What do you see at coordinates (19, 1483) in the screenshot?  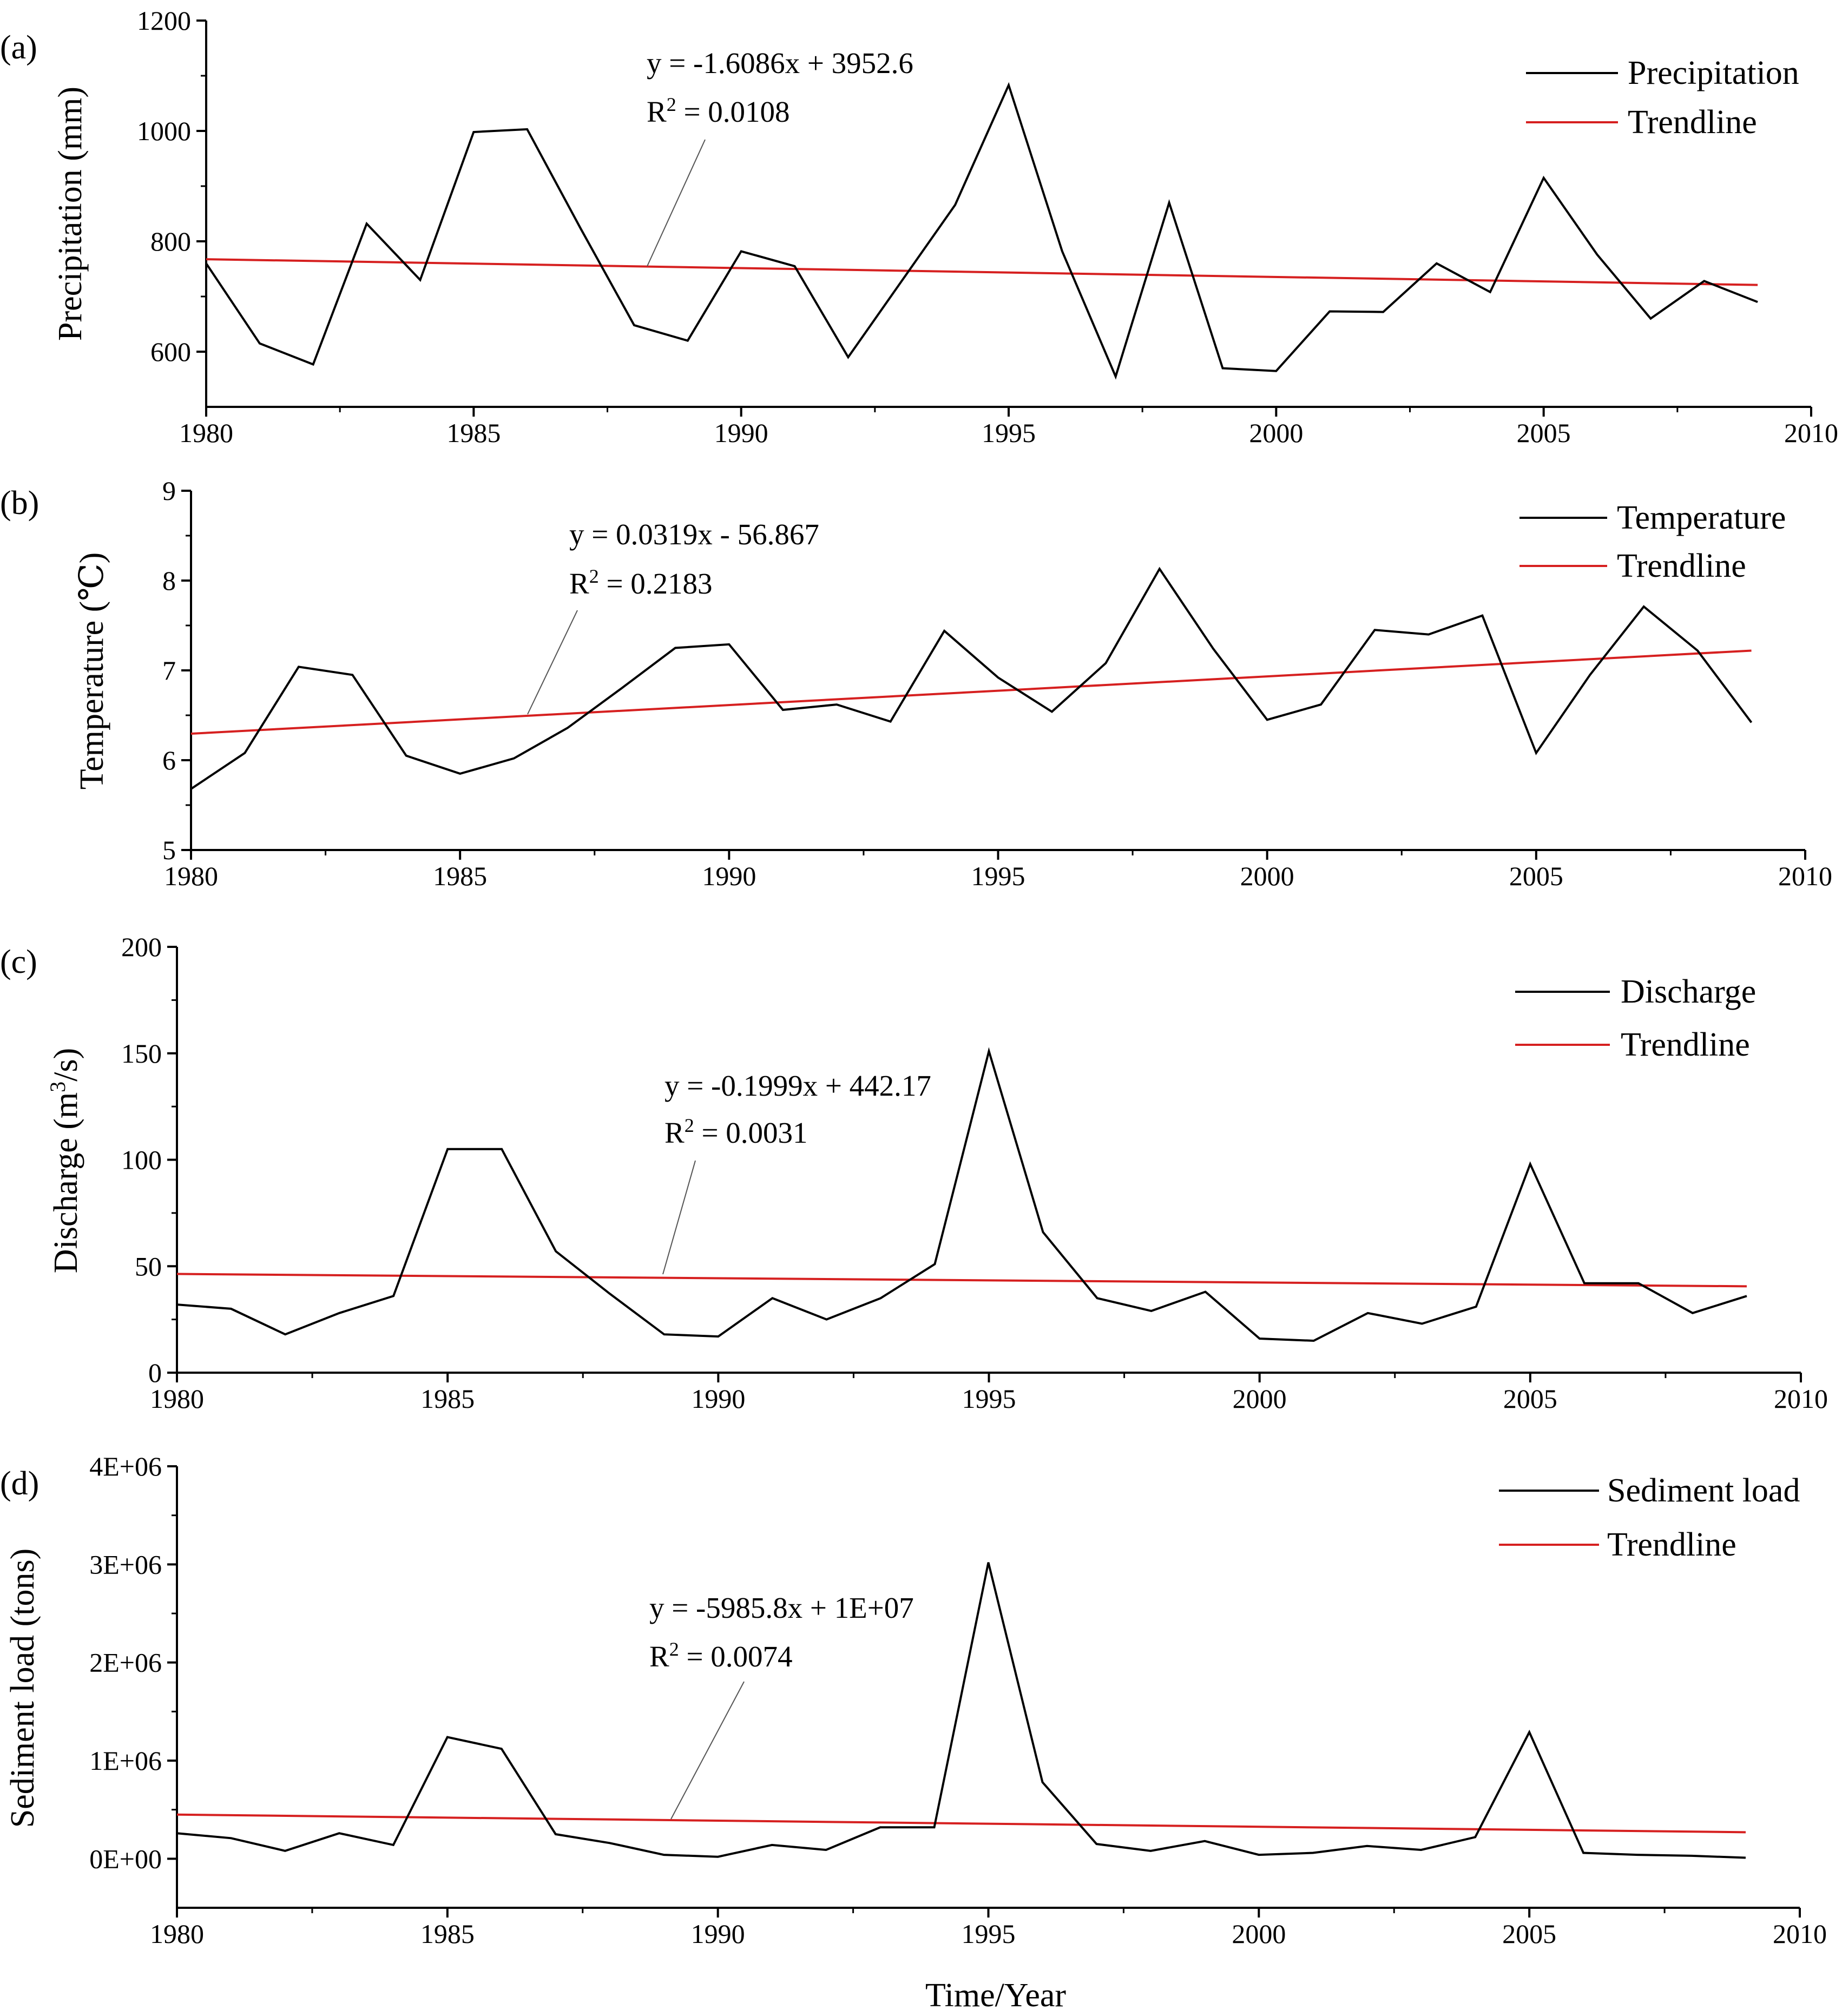 I see `panel-label: (d)` at bounding box center [19, 1483].